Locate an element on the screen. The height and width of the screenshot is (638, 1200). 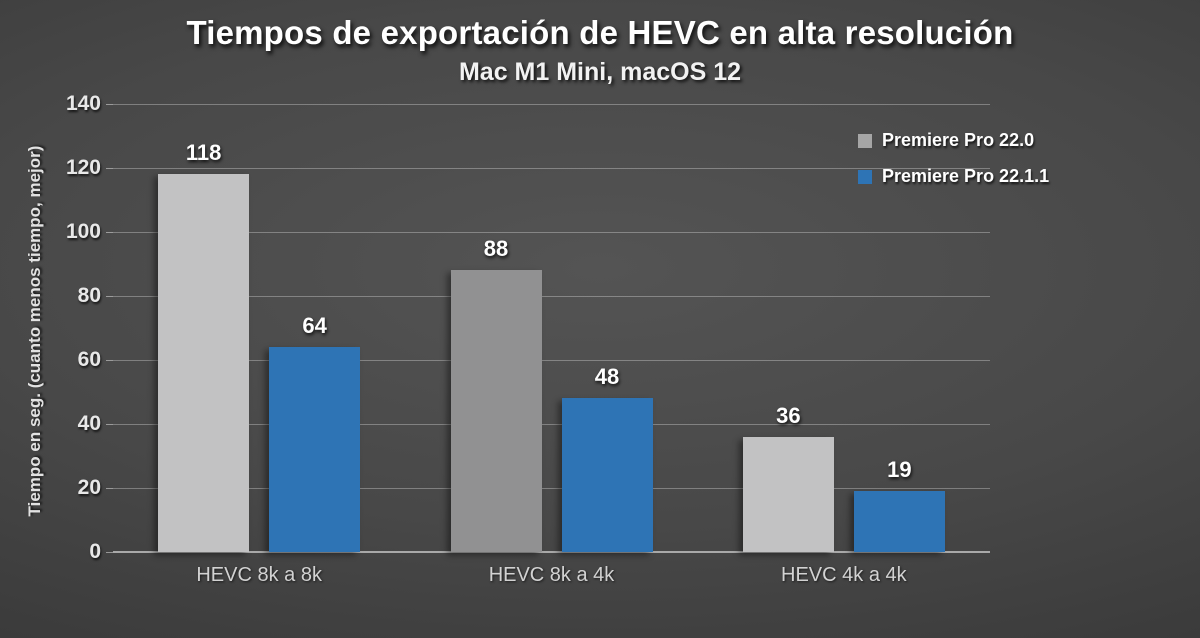
y-tick-label: 100 is located at coordinates (83, 231).